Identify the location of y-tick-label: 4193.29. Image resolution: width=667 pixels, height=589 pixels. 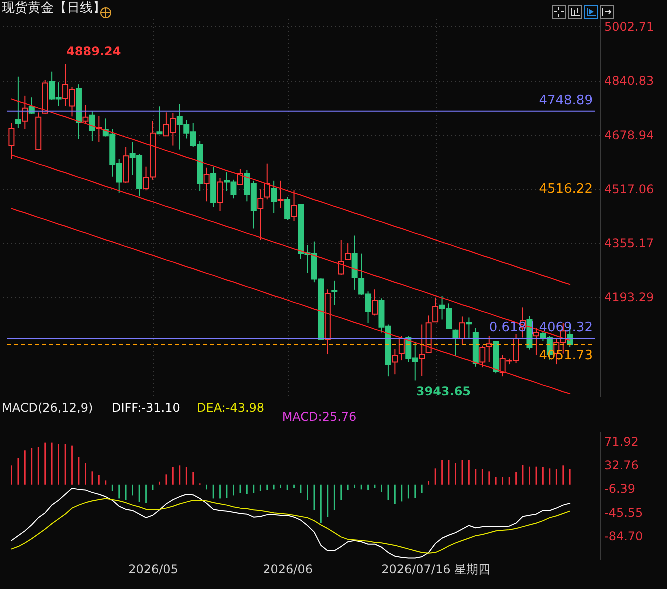
(629, 297).